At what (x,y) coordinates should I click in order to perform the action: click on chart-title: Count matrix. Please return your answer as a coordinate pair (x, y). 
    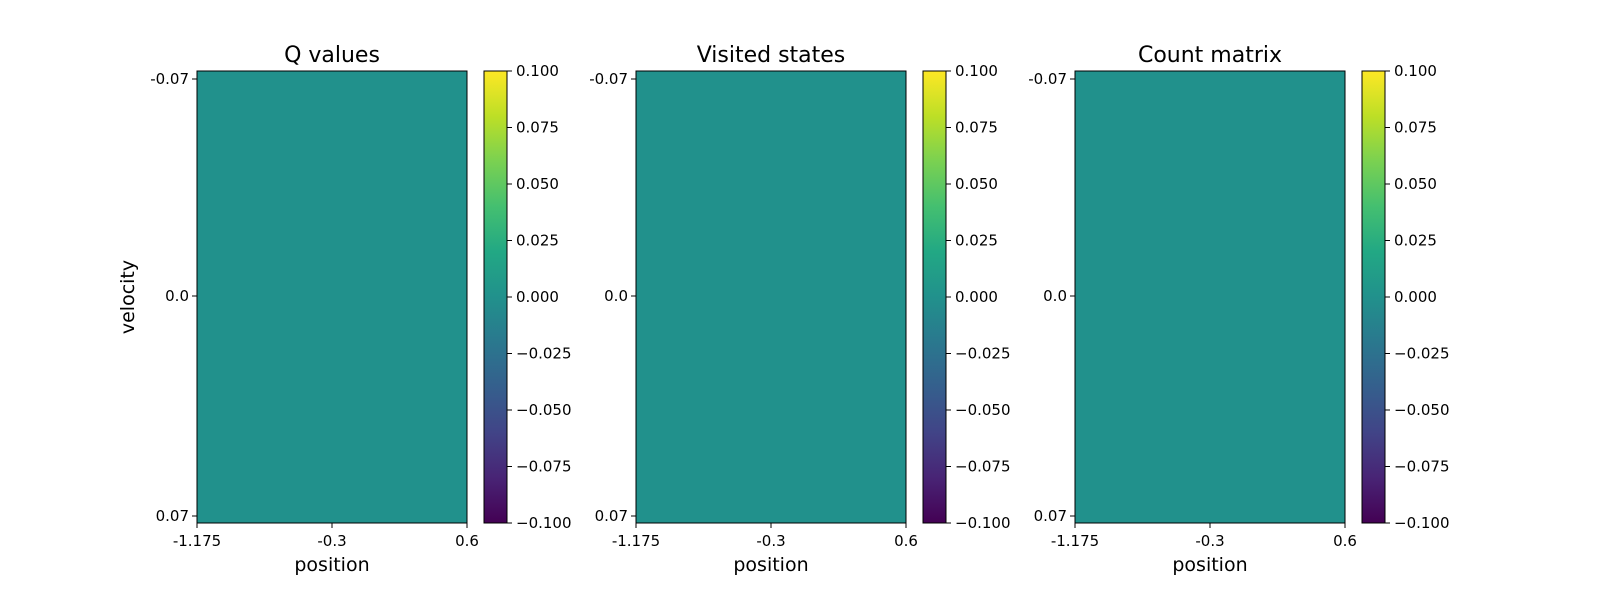
    Looking at the image, I should click on (1210, 55).